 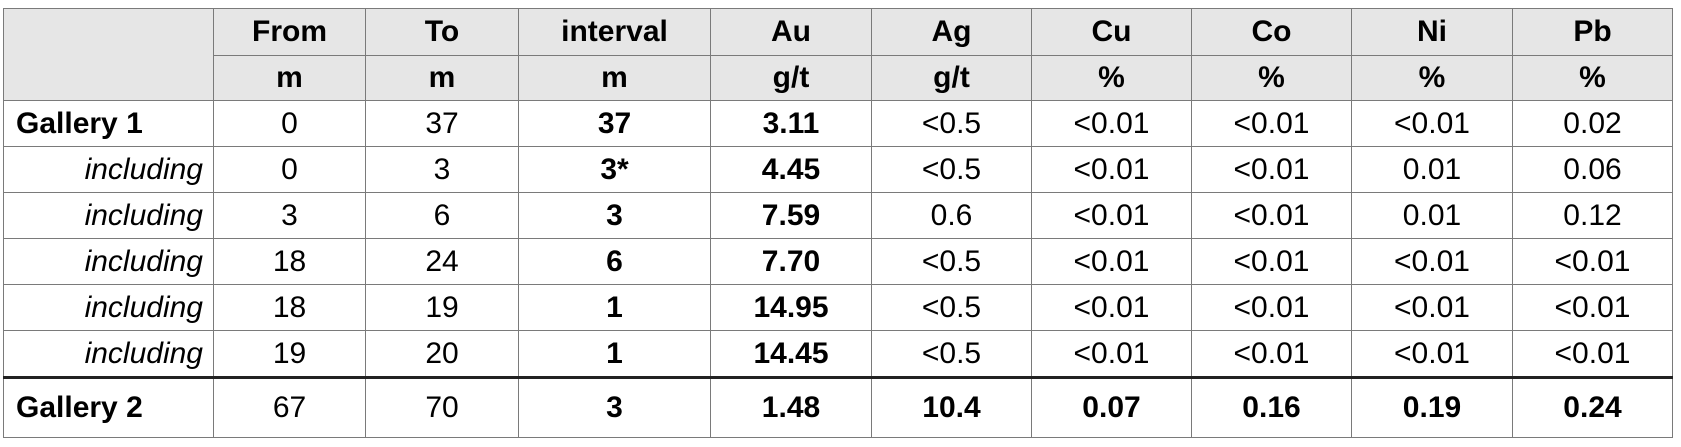 What do you see at coordinates (1271, 407) in the screenshot?
I see `cell: 0.16` at bounding box center [1271, 407].